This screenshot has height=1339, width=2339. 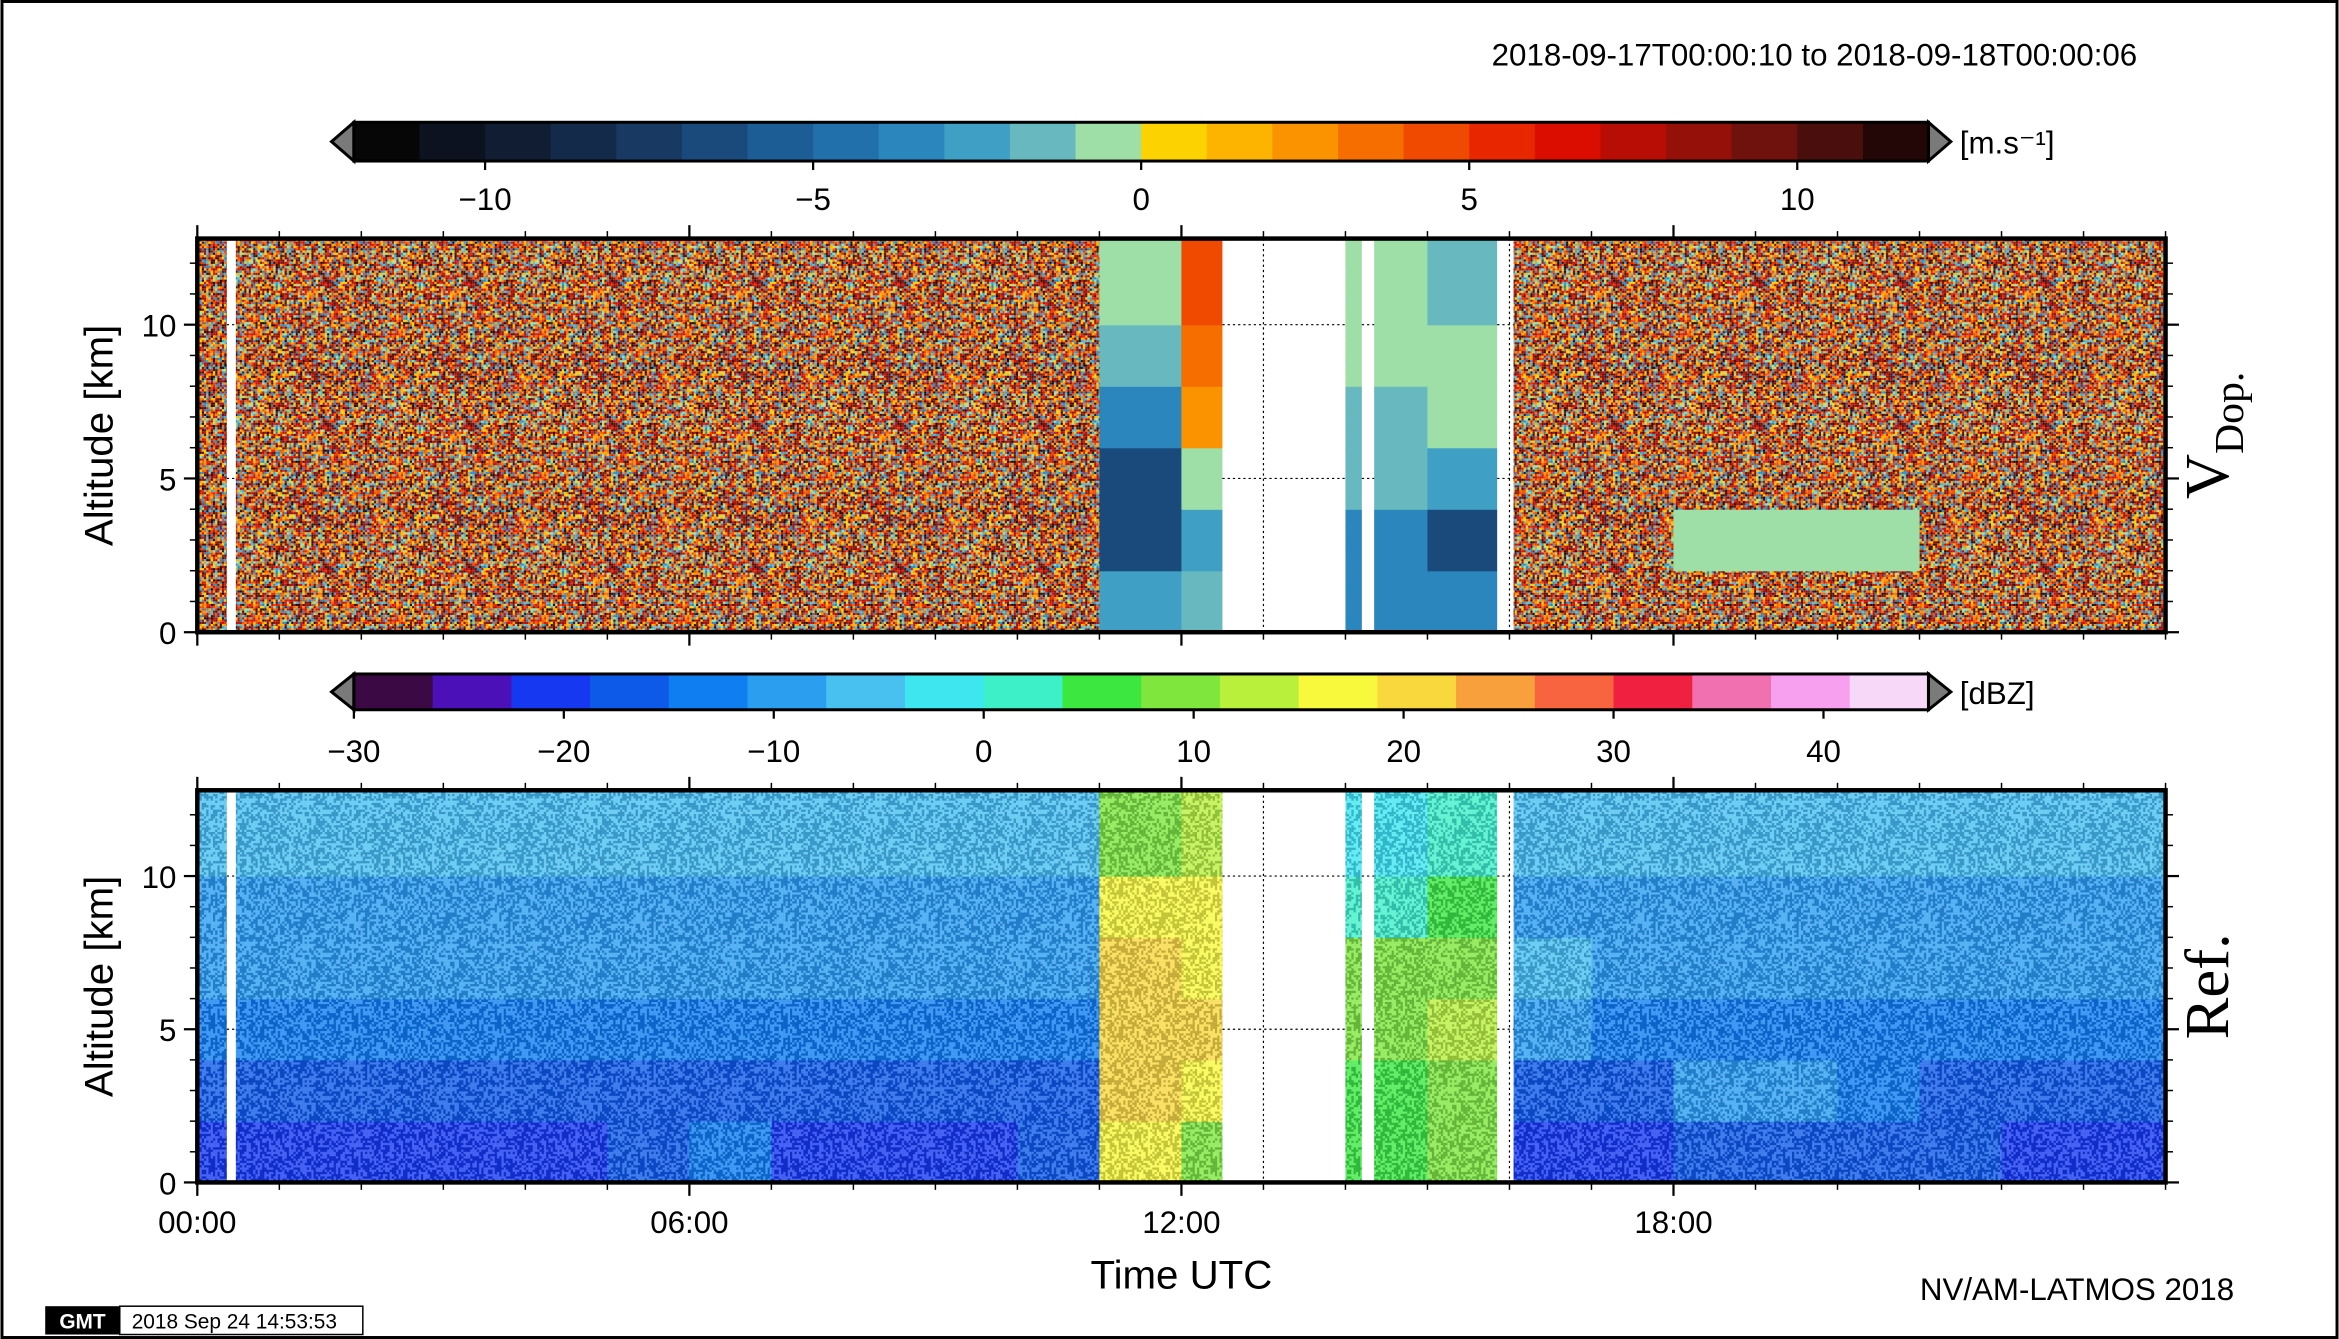 I want to click on y-tick-label: 5, so click(x=167, y=1030).